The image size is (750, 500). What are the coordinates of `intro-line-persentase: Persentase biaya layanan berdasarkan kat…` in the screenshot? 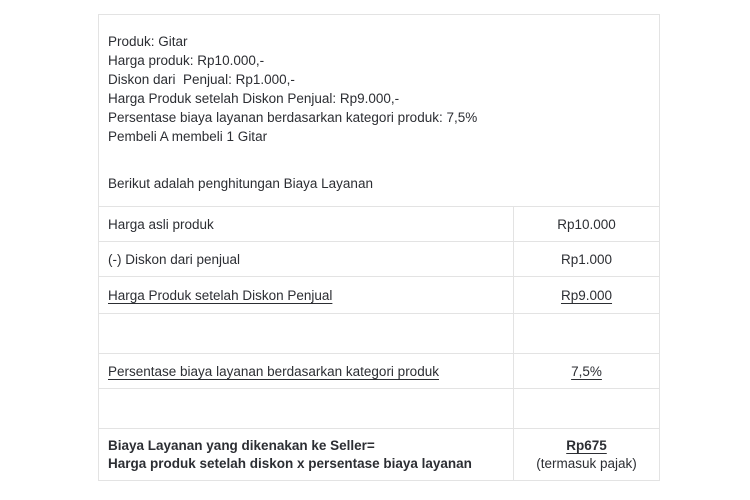 It's located at (293, 117).